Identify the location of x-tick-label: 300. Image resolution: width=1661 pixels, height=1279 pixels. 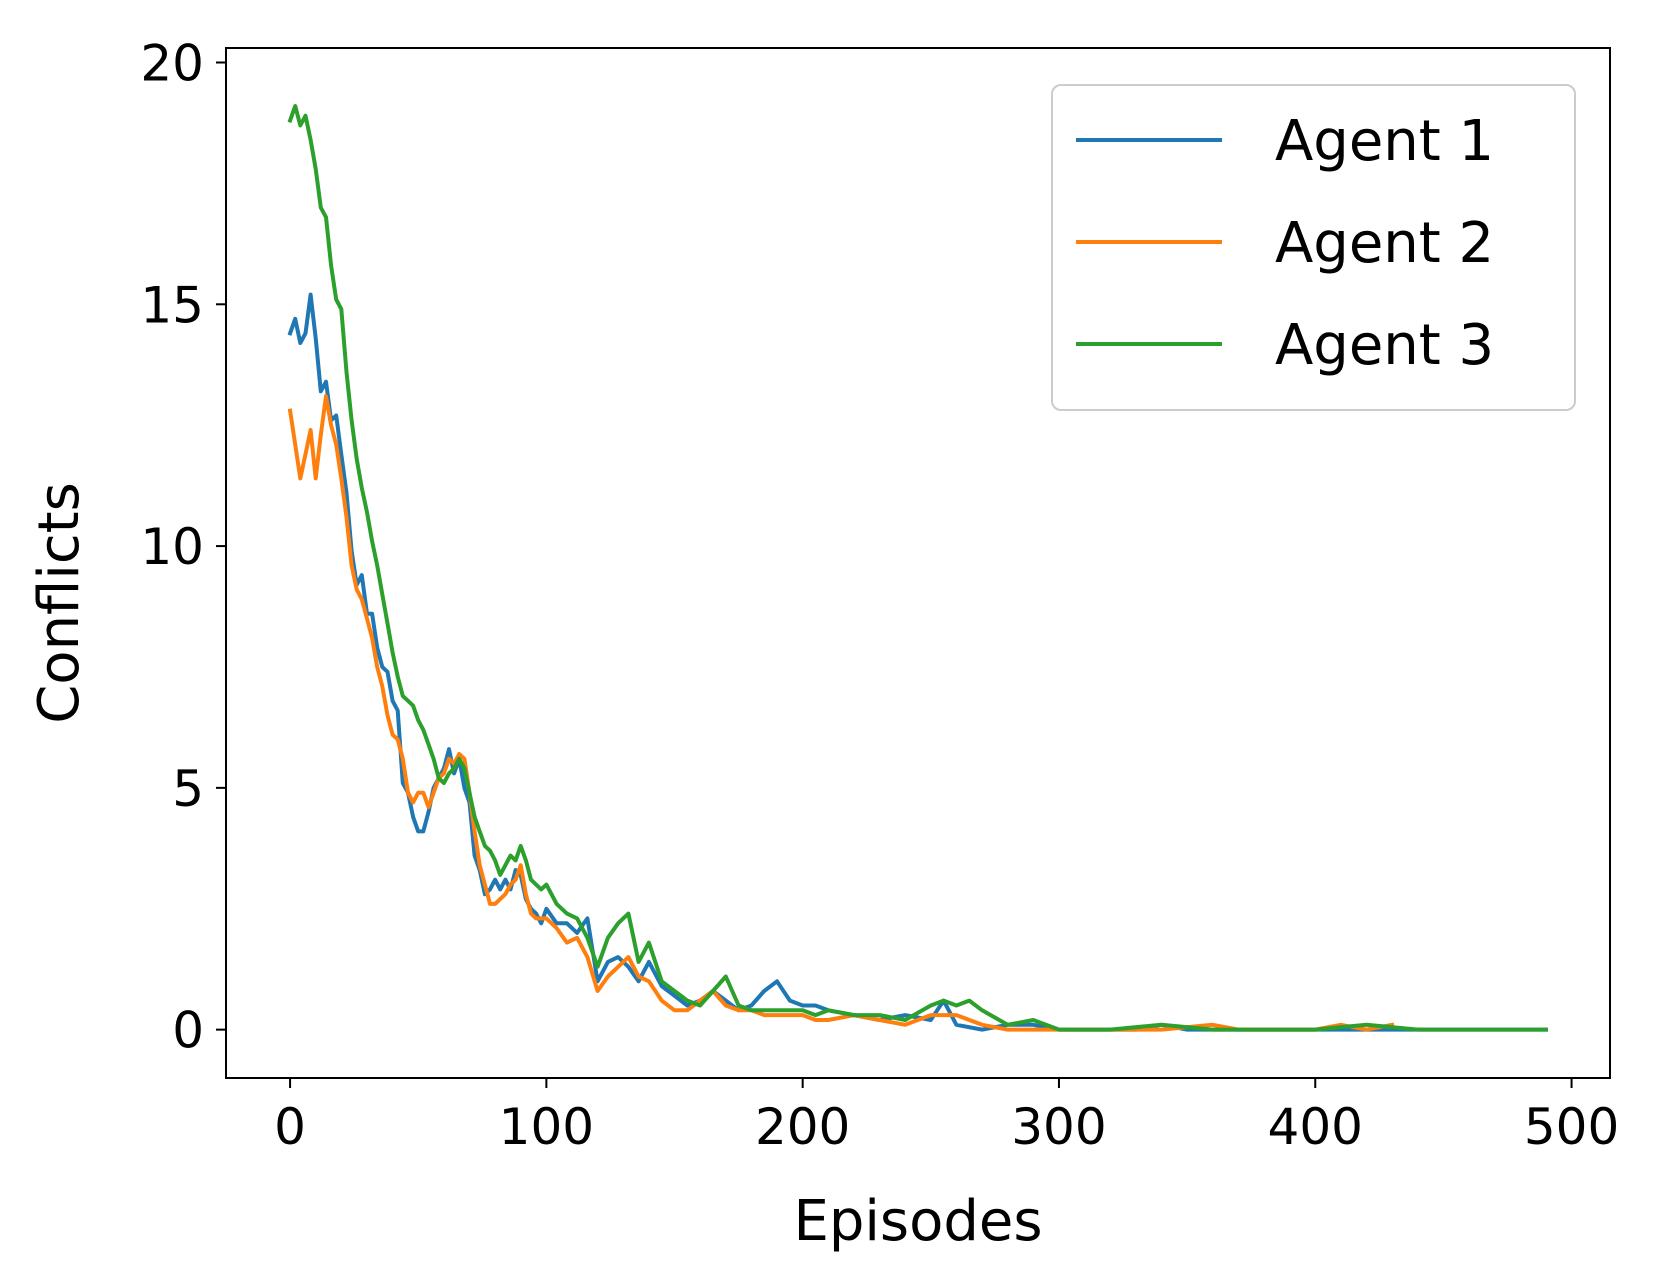
(1058, 1127).